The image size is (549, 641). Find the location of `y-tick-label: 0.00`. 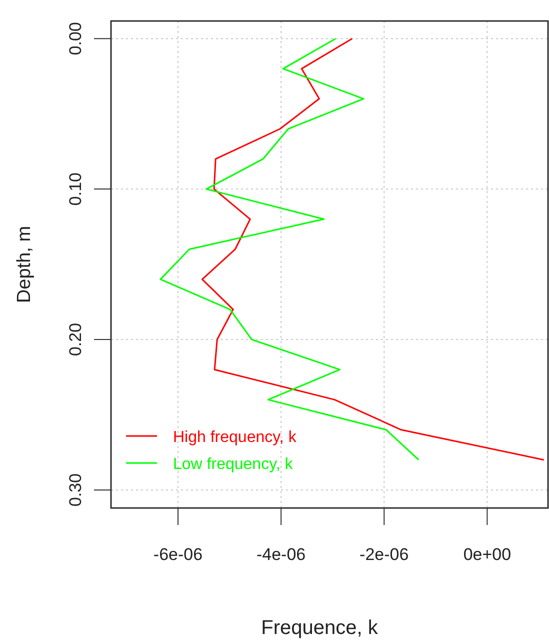

y-tick-label: 0.00 is located at coordinates (75, 39).